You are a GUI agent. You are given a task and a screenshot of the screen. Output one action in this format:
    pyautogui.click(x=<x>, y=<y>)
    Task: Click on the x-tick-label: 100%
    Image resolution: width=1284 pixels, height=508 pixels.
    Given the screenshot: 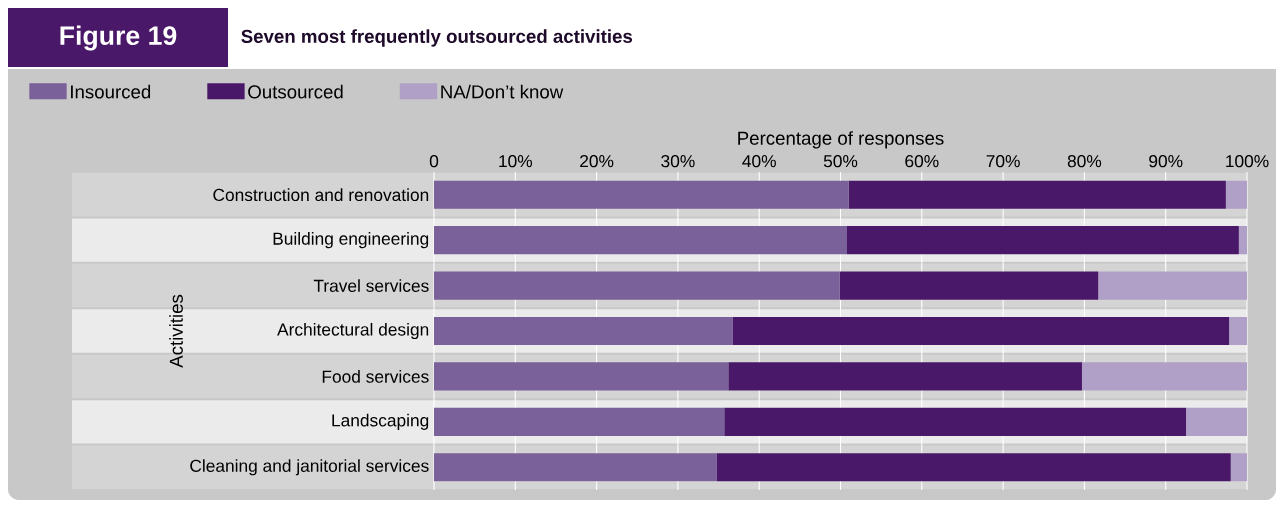 What is the action you would take?
    pyautogui.click(x=1247, y=161)
    